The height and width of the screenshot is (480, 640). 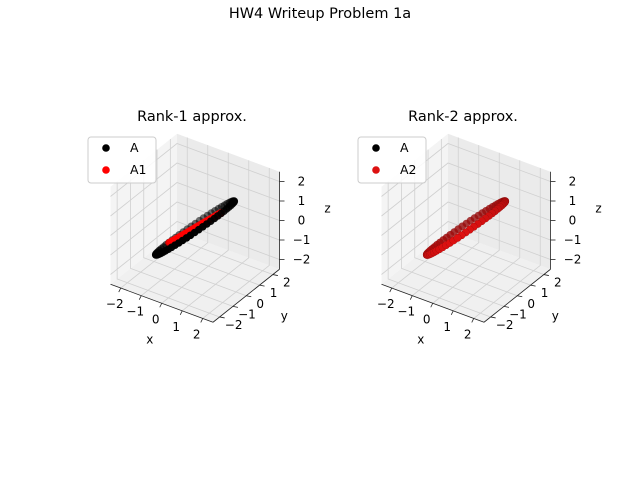 I want to click on data-point-a, so click(x=186, y=238).